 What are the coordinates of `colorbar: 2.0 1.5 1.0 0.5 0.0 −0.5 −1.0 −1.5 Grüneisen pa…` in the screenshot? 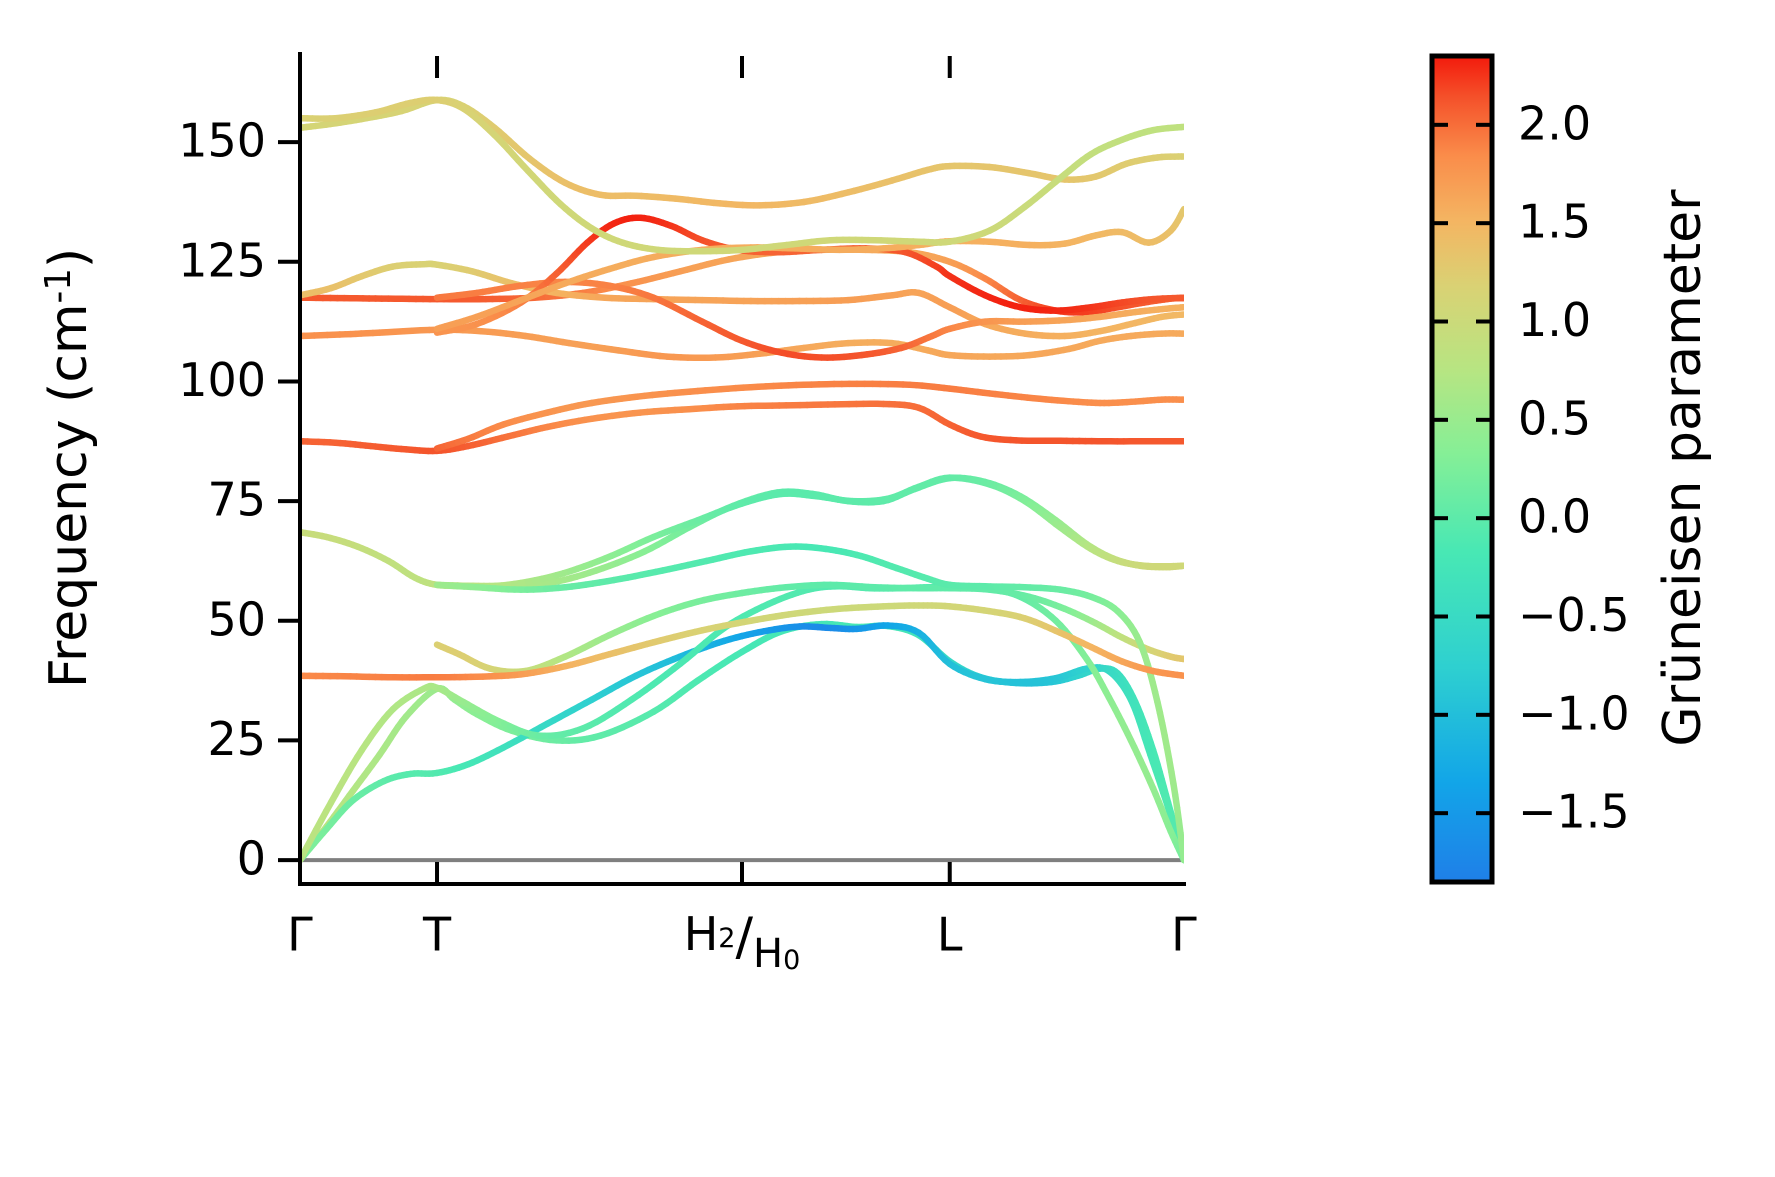 It's located at (1571, 469).